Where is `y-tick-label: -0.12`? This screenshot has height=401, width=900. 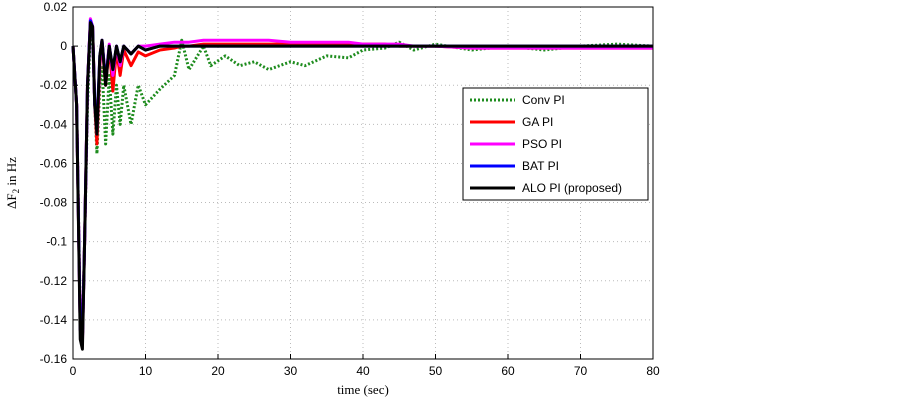
y-tick-label: -0.12 is located at coordinates (54, 281).